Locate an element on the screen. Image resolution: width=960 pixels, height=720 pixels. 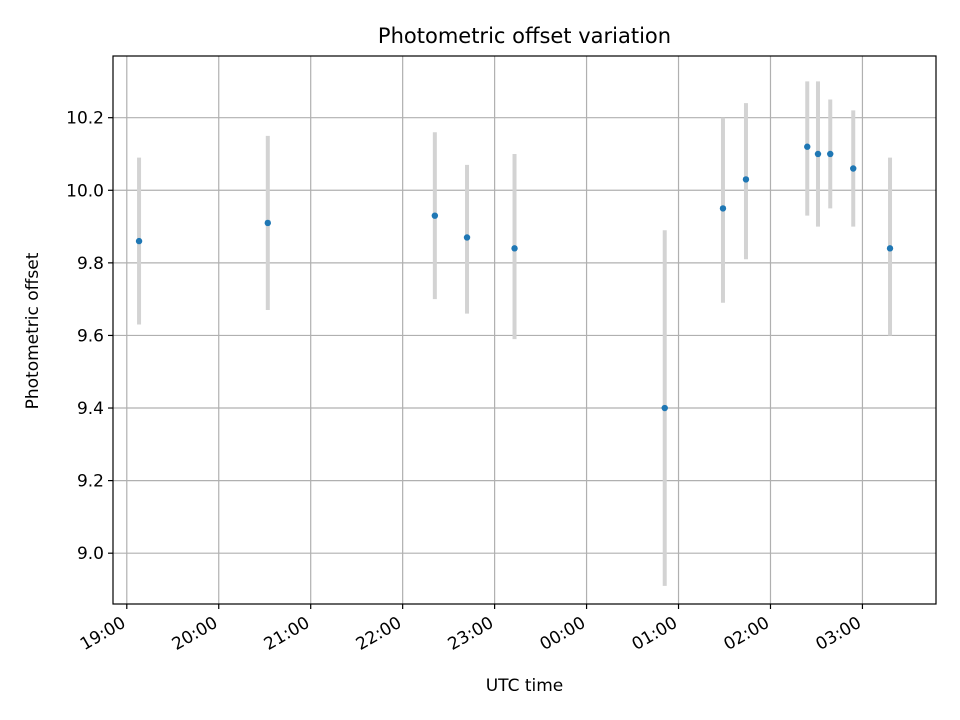
y-tick-label: 9.6 is located at coordinates (90, 336).